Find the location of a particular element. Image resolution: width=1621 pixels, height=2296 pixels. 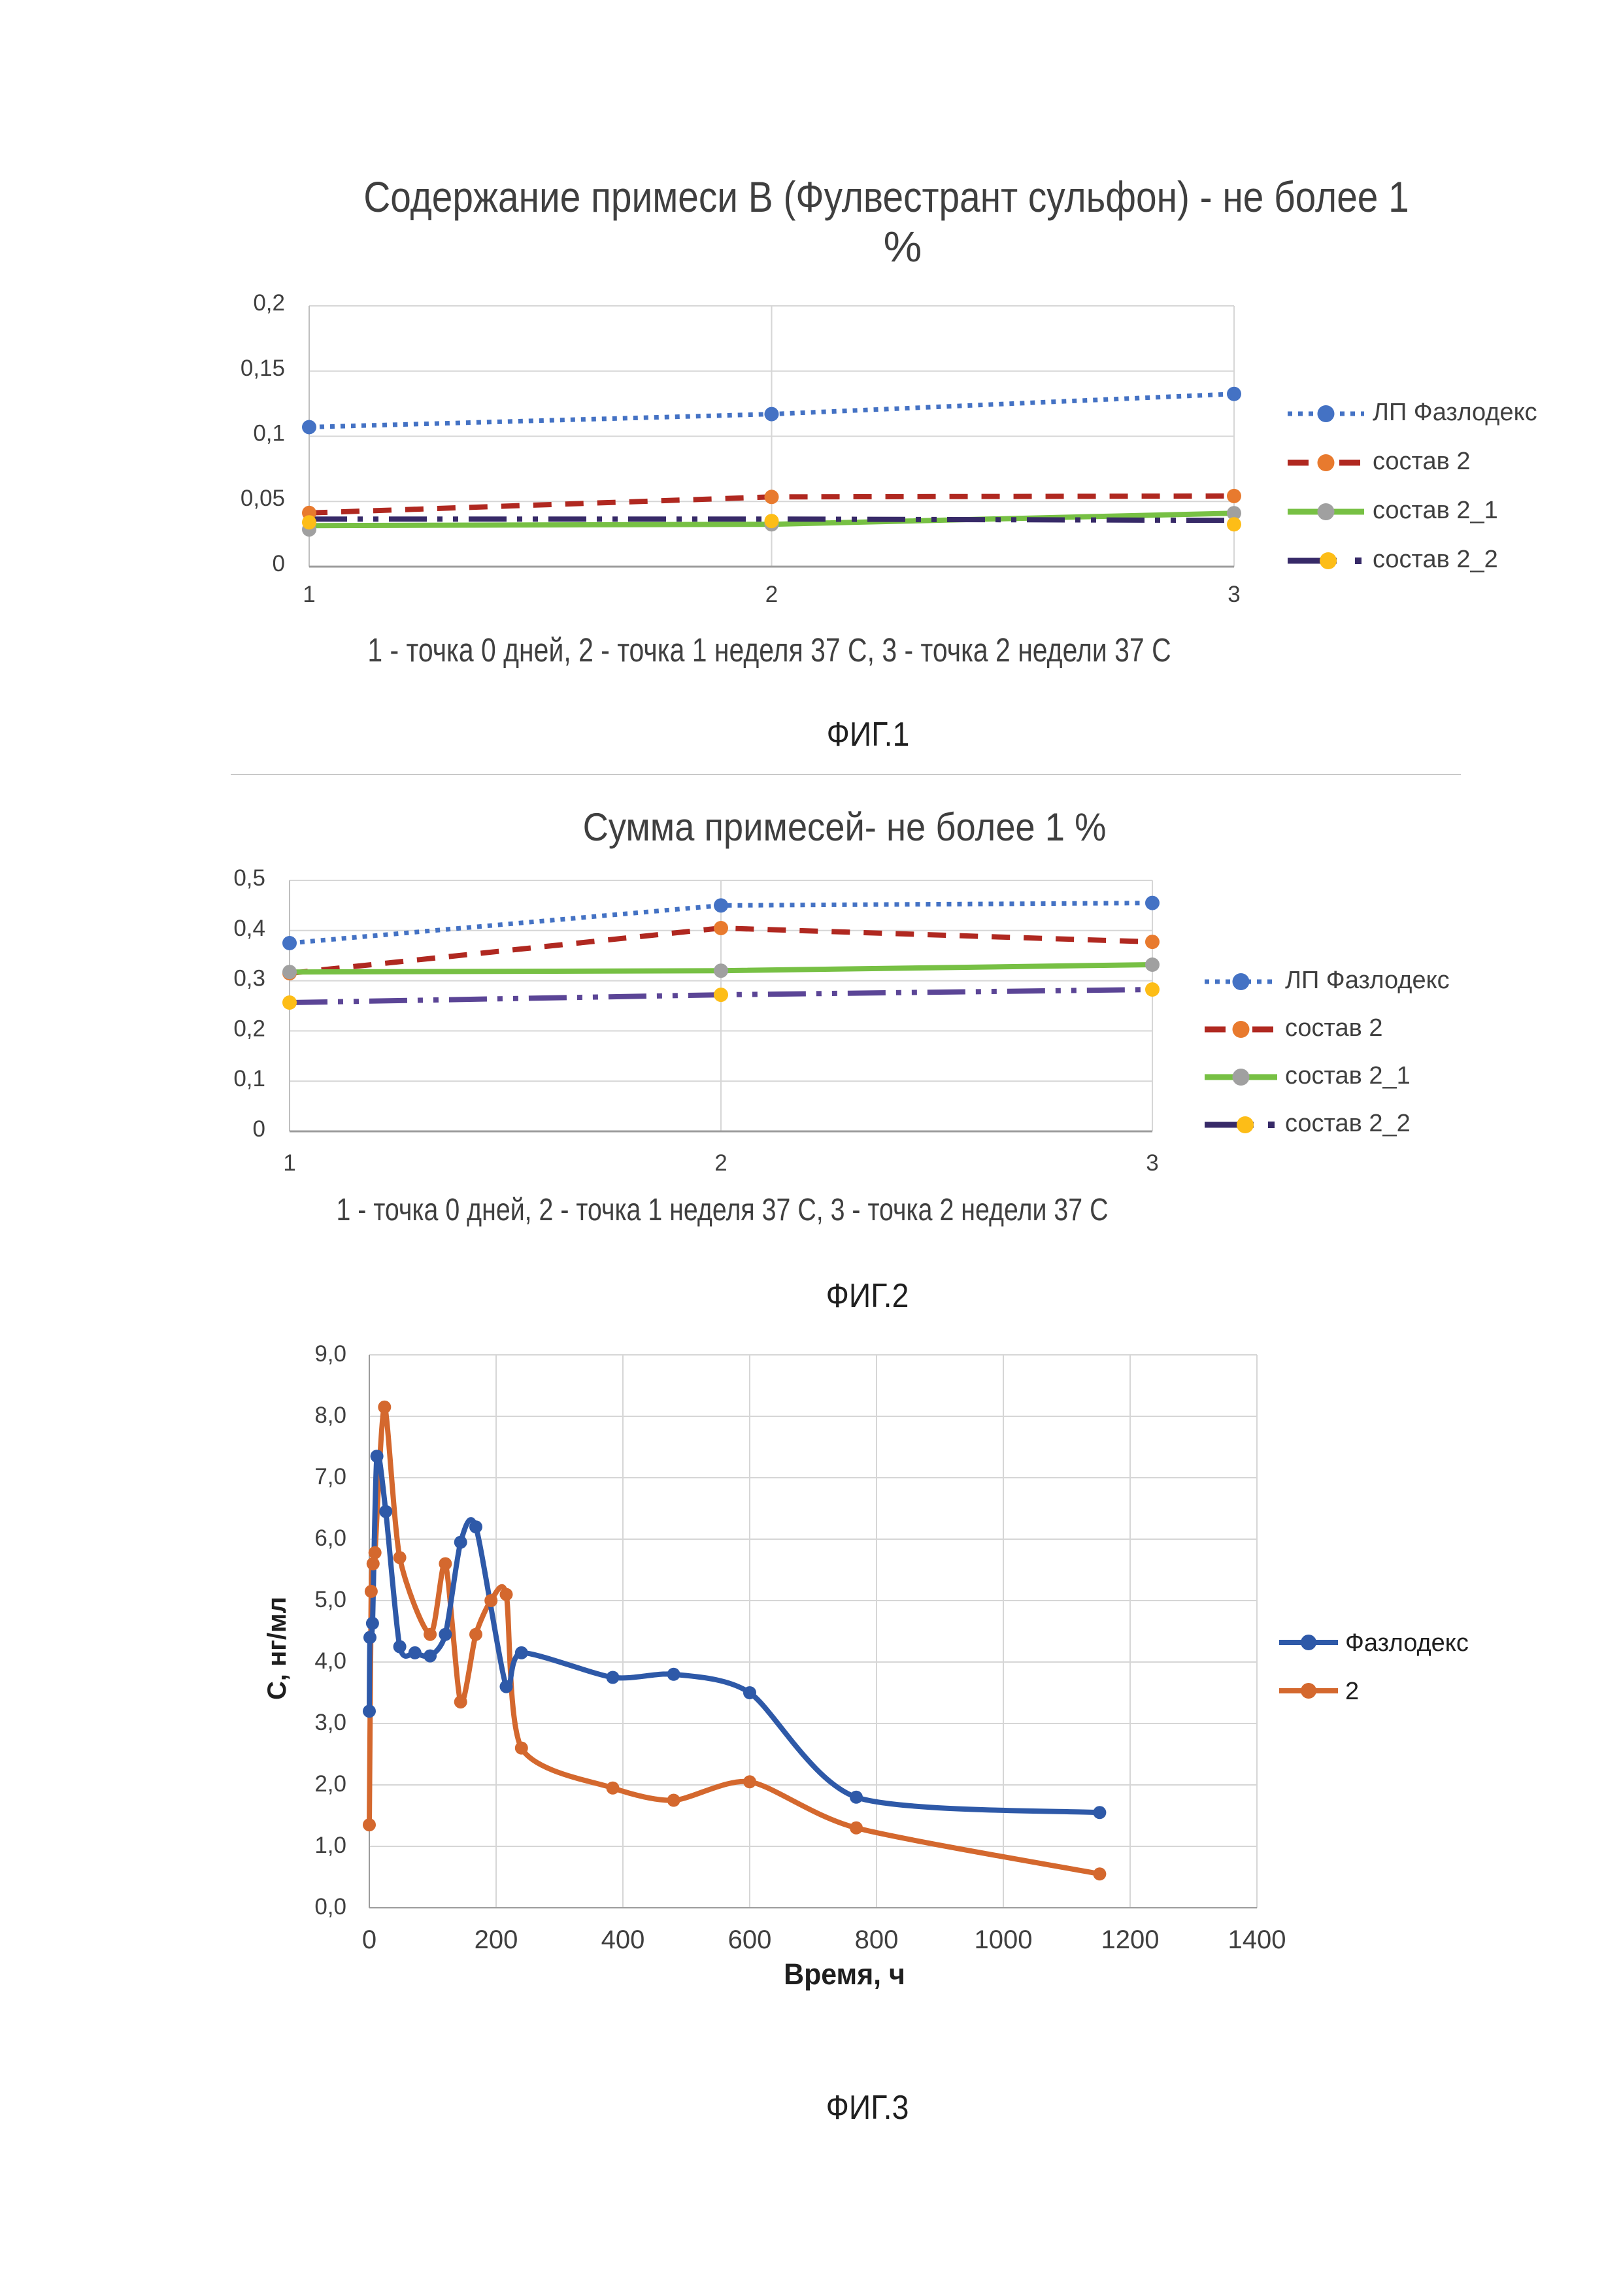

svg-text: 4,0 is located at coordinates (330, 1661).